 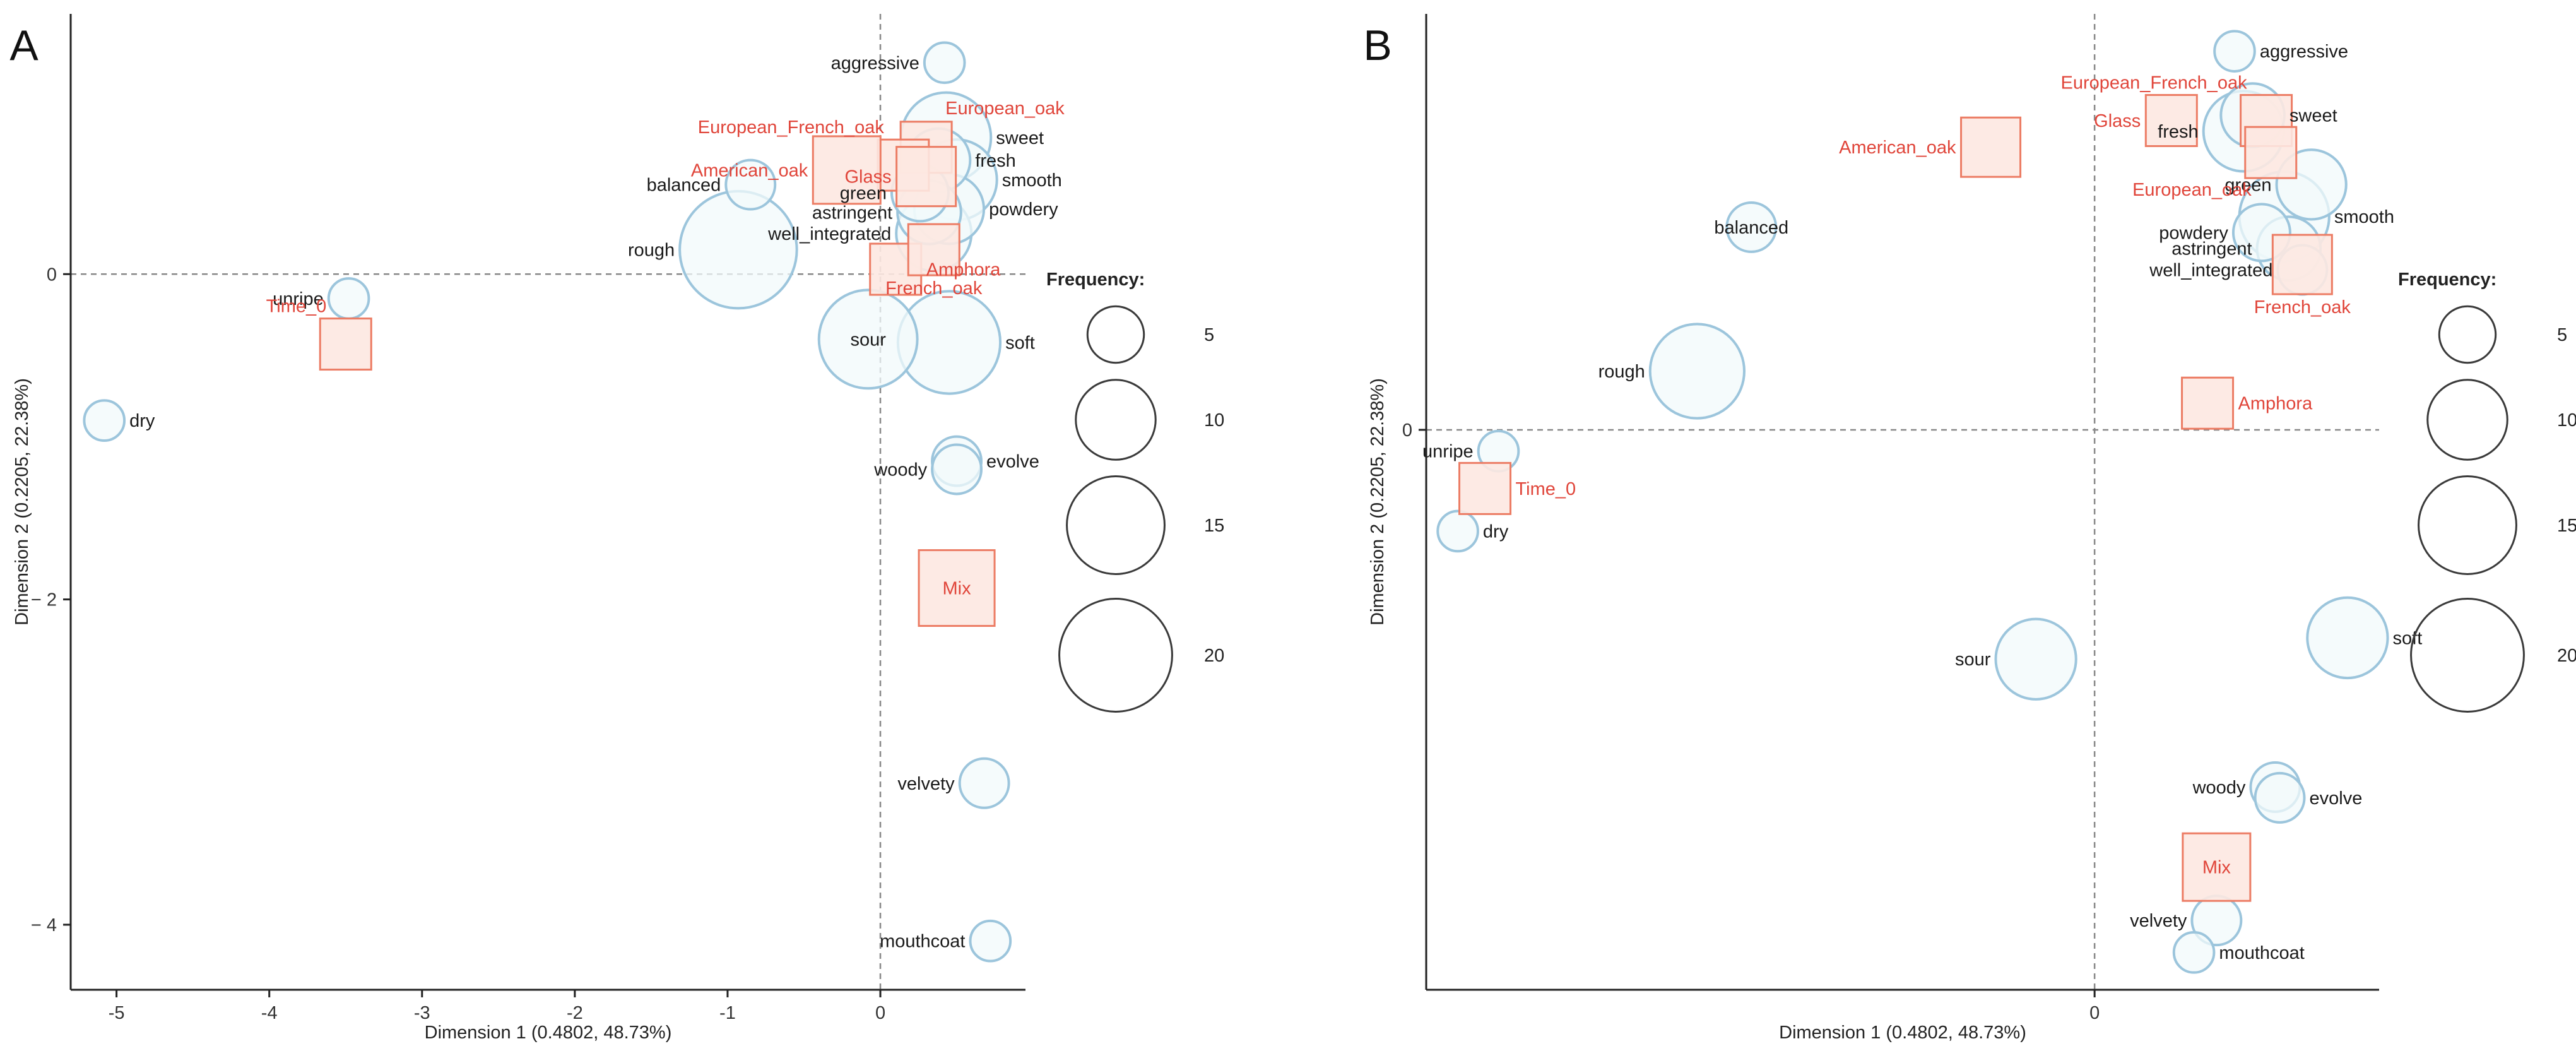 I want to click on container-square-Mix, so click(x=957, y=588).